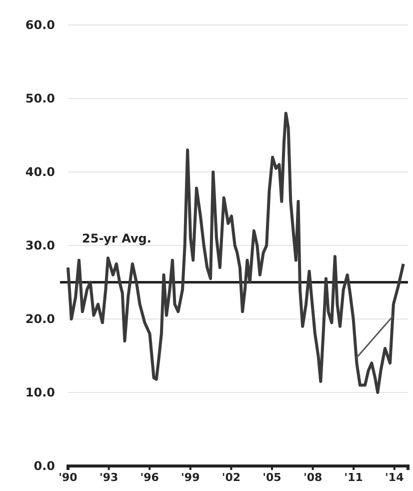  Describe the element at coordinates (40, 392) in the screenshot. I see `y-tick-label: 10.0` at that location.